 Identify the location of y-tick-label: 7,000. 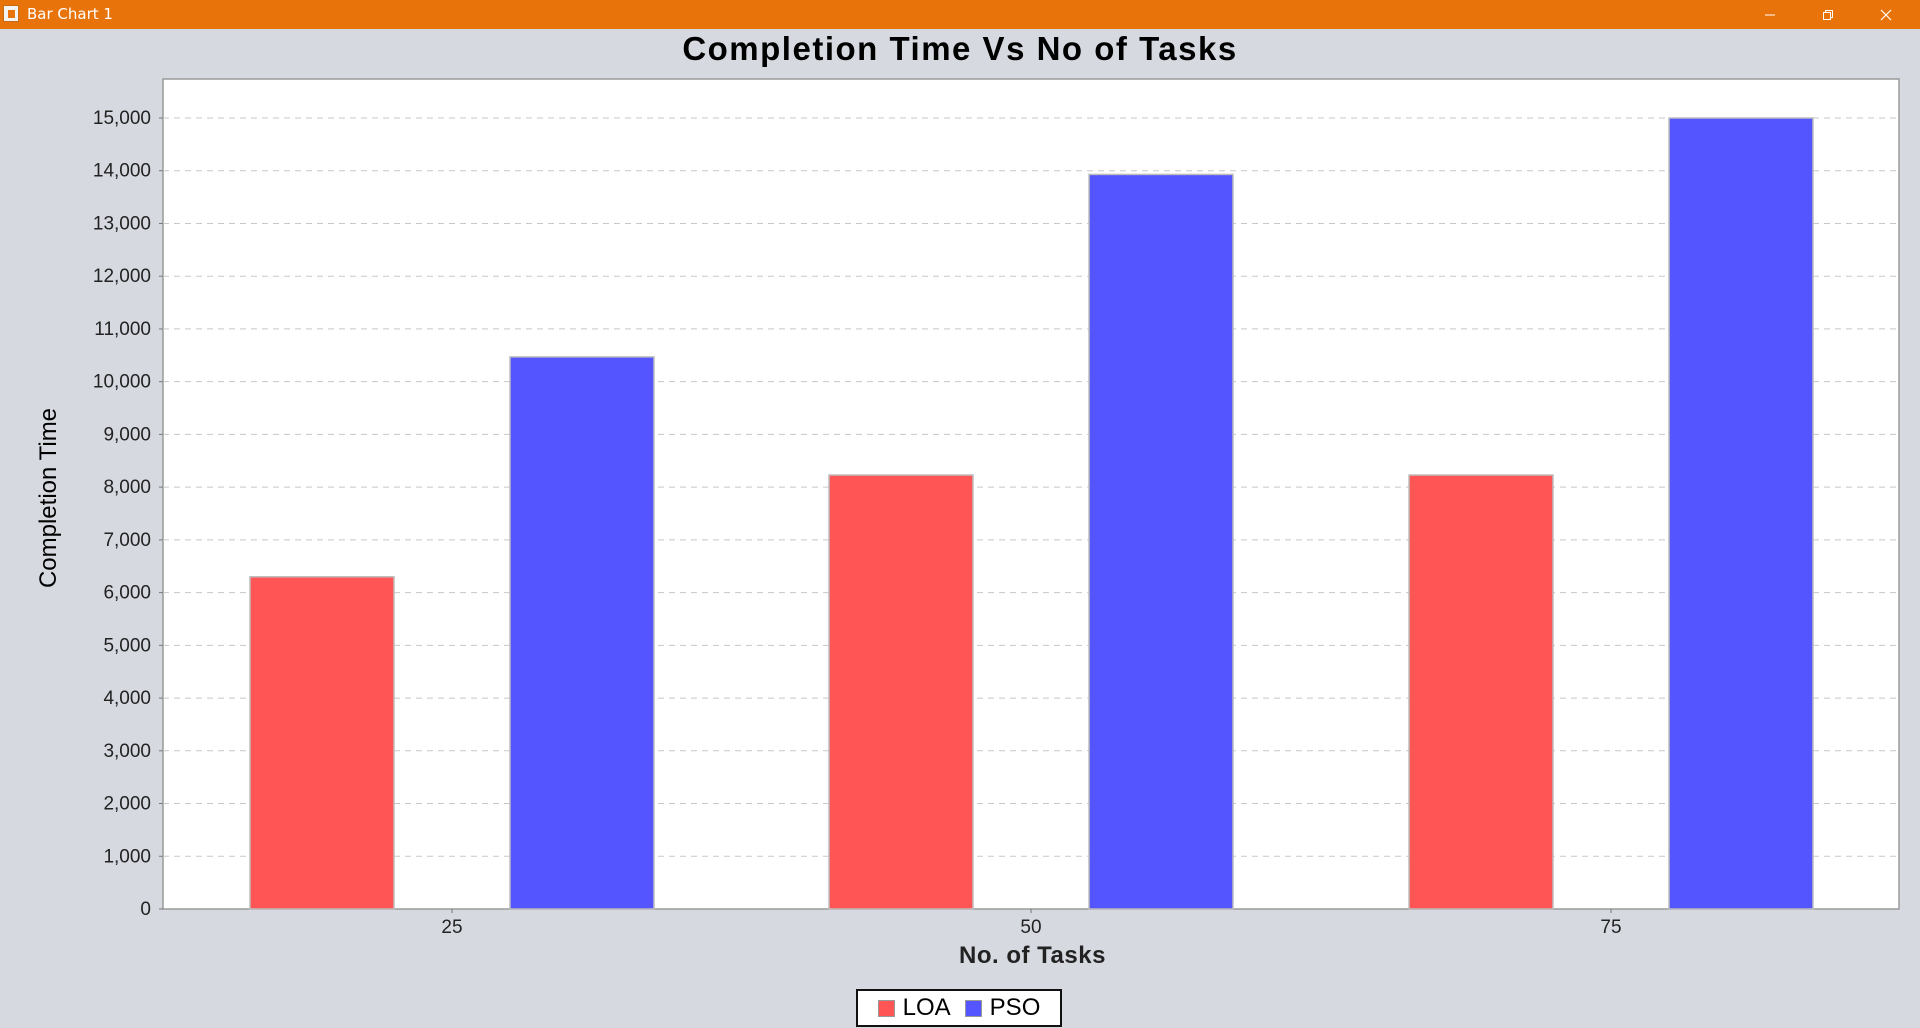
(127, 540).